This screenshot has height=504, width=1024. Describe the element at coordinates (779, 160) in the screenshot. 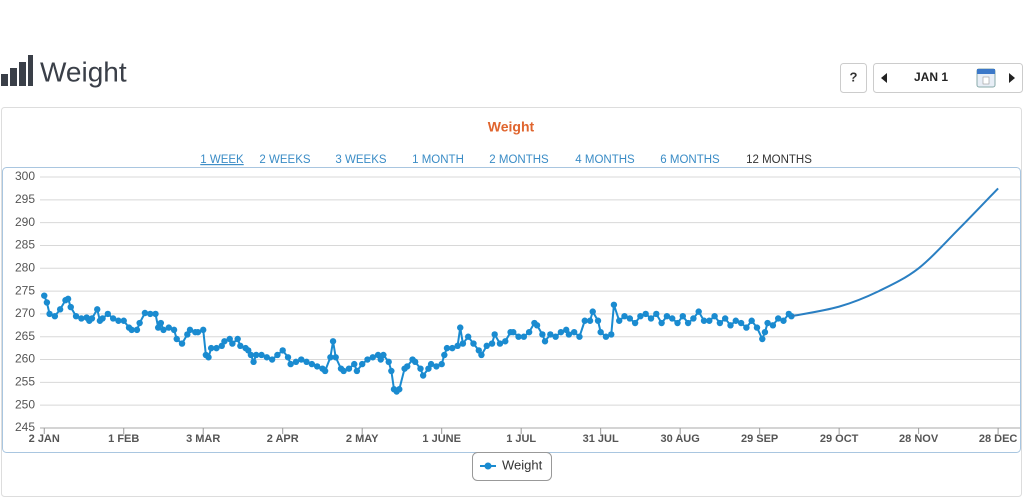

I see `range-option: 12 MONTHS` at that location.